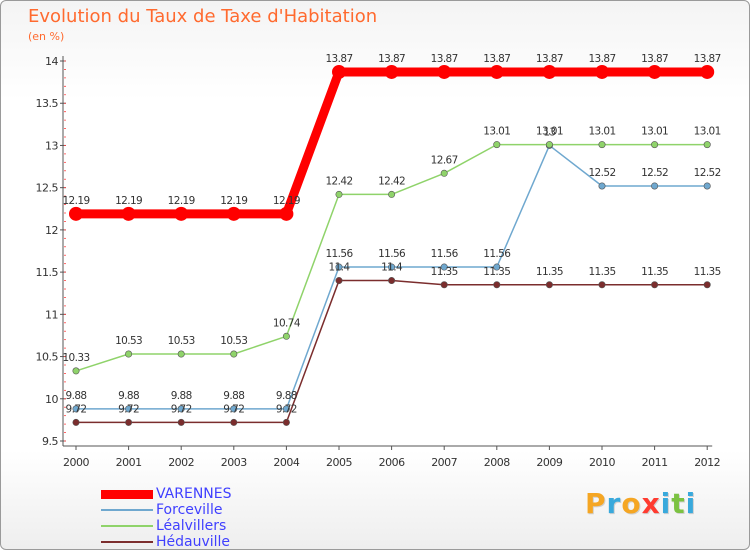 The height and width of the screenshot is (550, 750). I want to click on logo-letter: o, so click(631, 503).